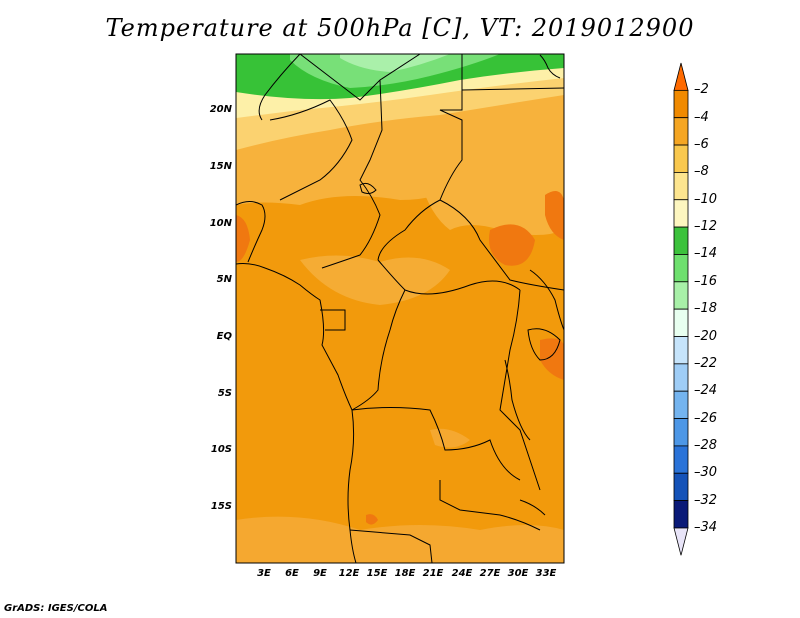  What do you see at coordinates (705, 391) in the screenshot?
I see `colorbar-label: –24` at bounding box center [705, 391].